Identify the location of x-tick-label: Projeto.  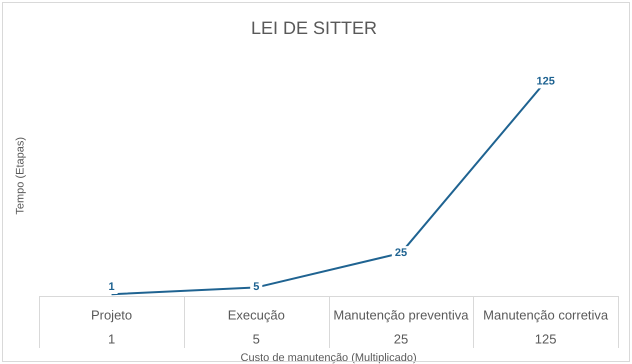
(111, 315).